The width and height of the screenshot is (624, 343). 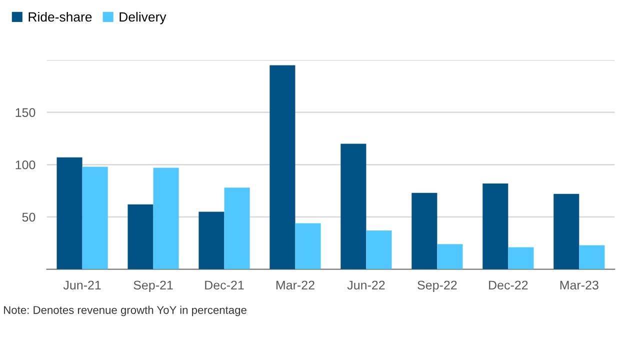 What do you see at coordinates (29, 217) in the screenshot?
I see `y-tick-label: 50` at bounding box center [29, 217].